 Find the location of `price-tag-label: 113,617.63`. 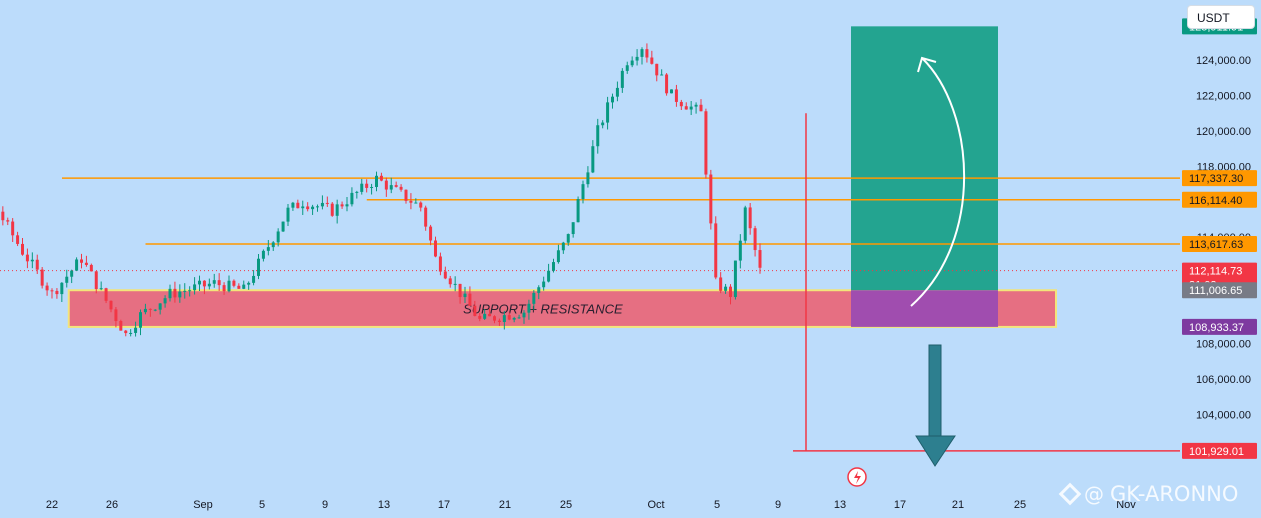

price-tag-label: 113,617.63 is located at coordinates (1216, 245).